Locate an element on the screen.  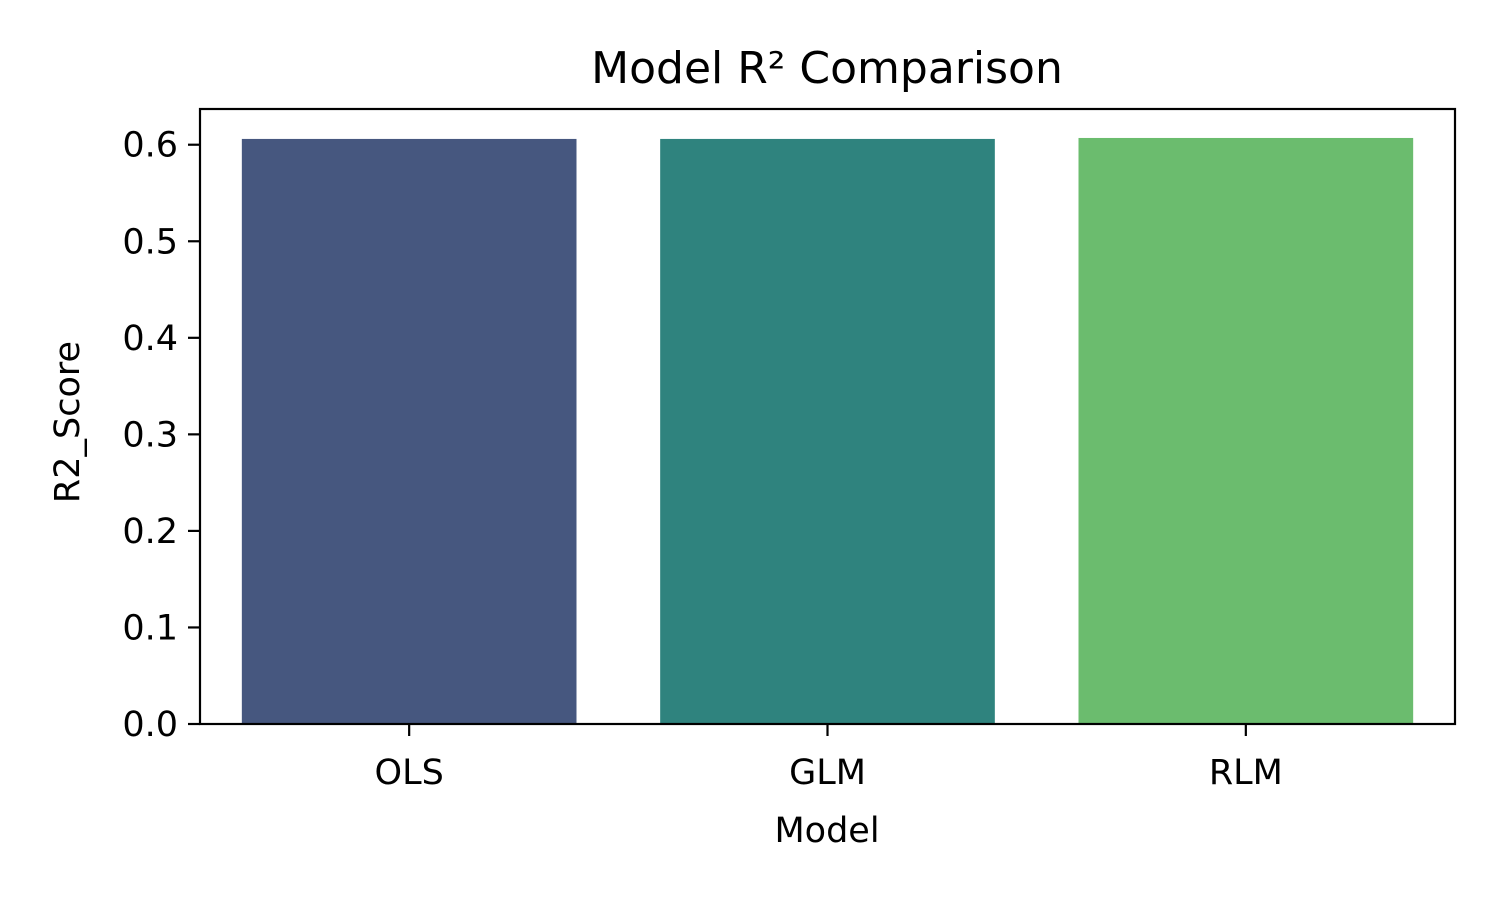
x-axis-label: Model is located at coordinates (826, 831).